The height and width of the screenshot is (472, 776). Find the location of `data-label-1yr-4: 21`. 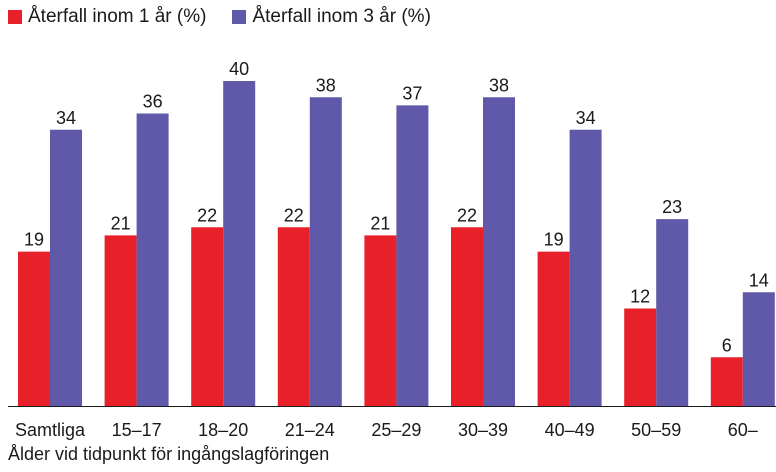

data-label-1yr-4: 21 is located at coordinates (380, 223).